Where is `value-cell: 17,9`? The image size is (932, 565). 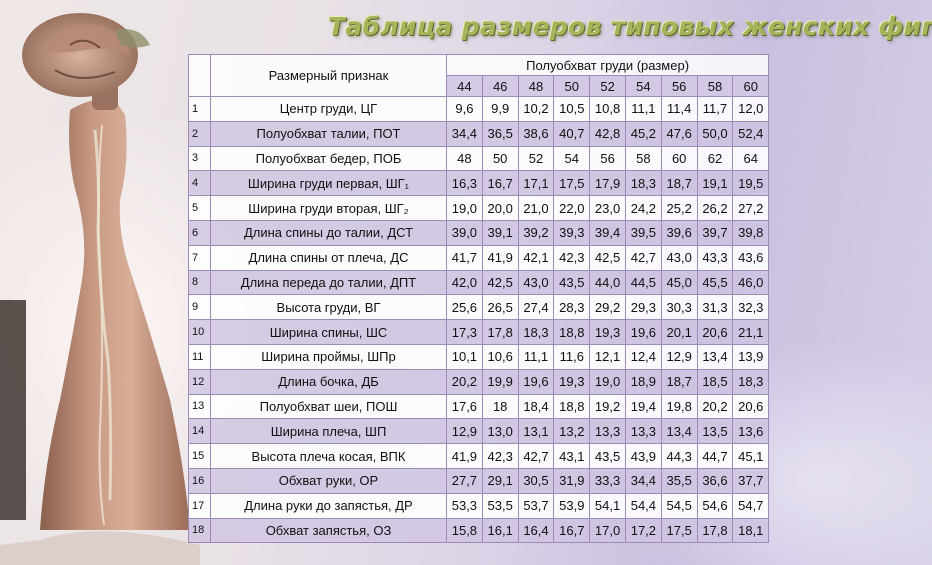 value-cell: 17,9 is located at coordinates (607, 183).